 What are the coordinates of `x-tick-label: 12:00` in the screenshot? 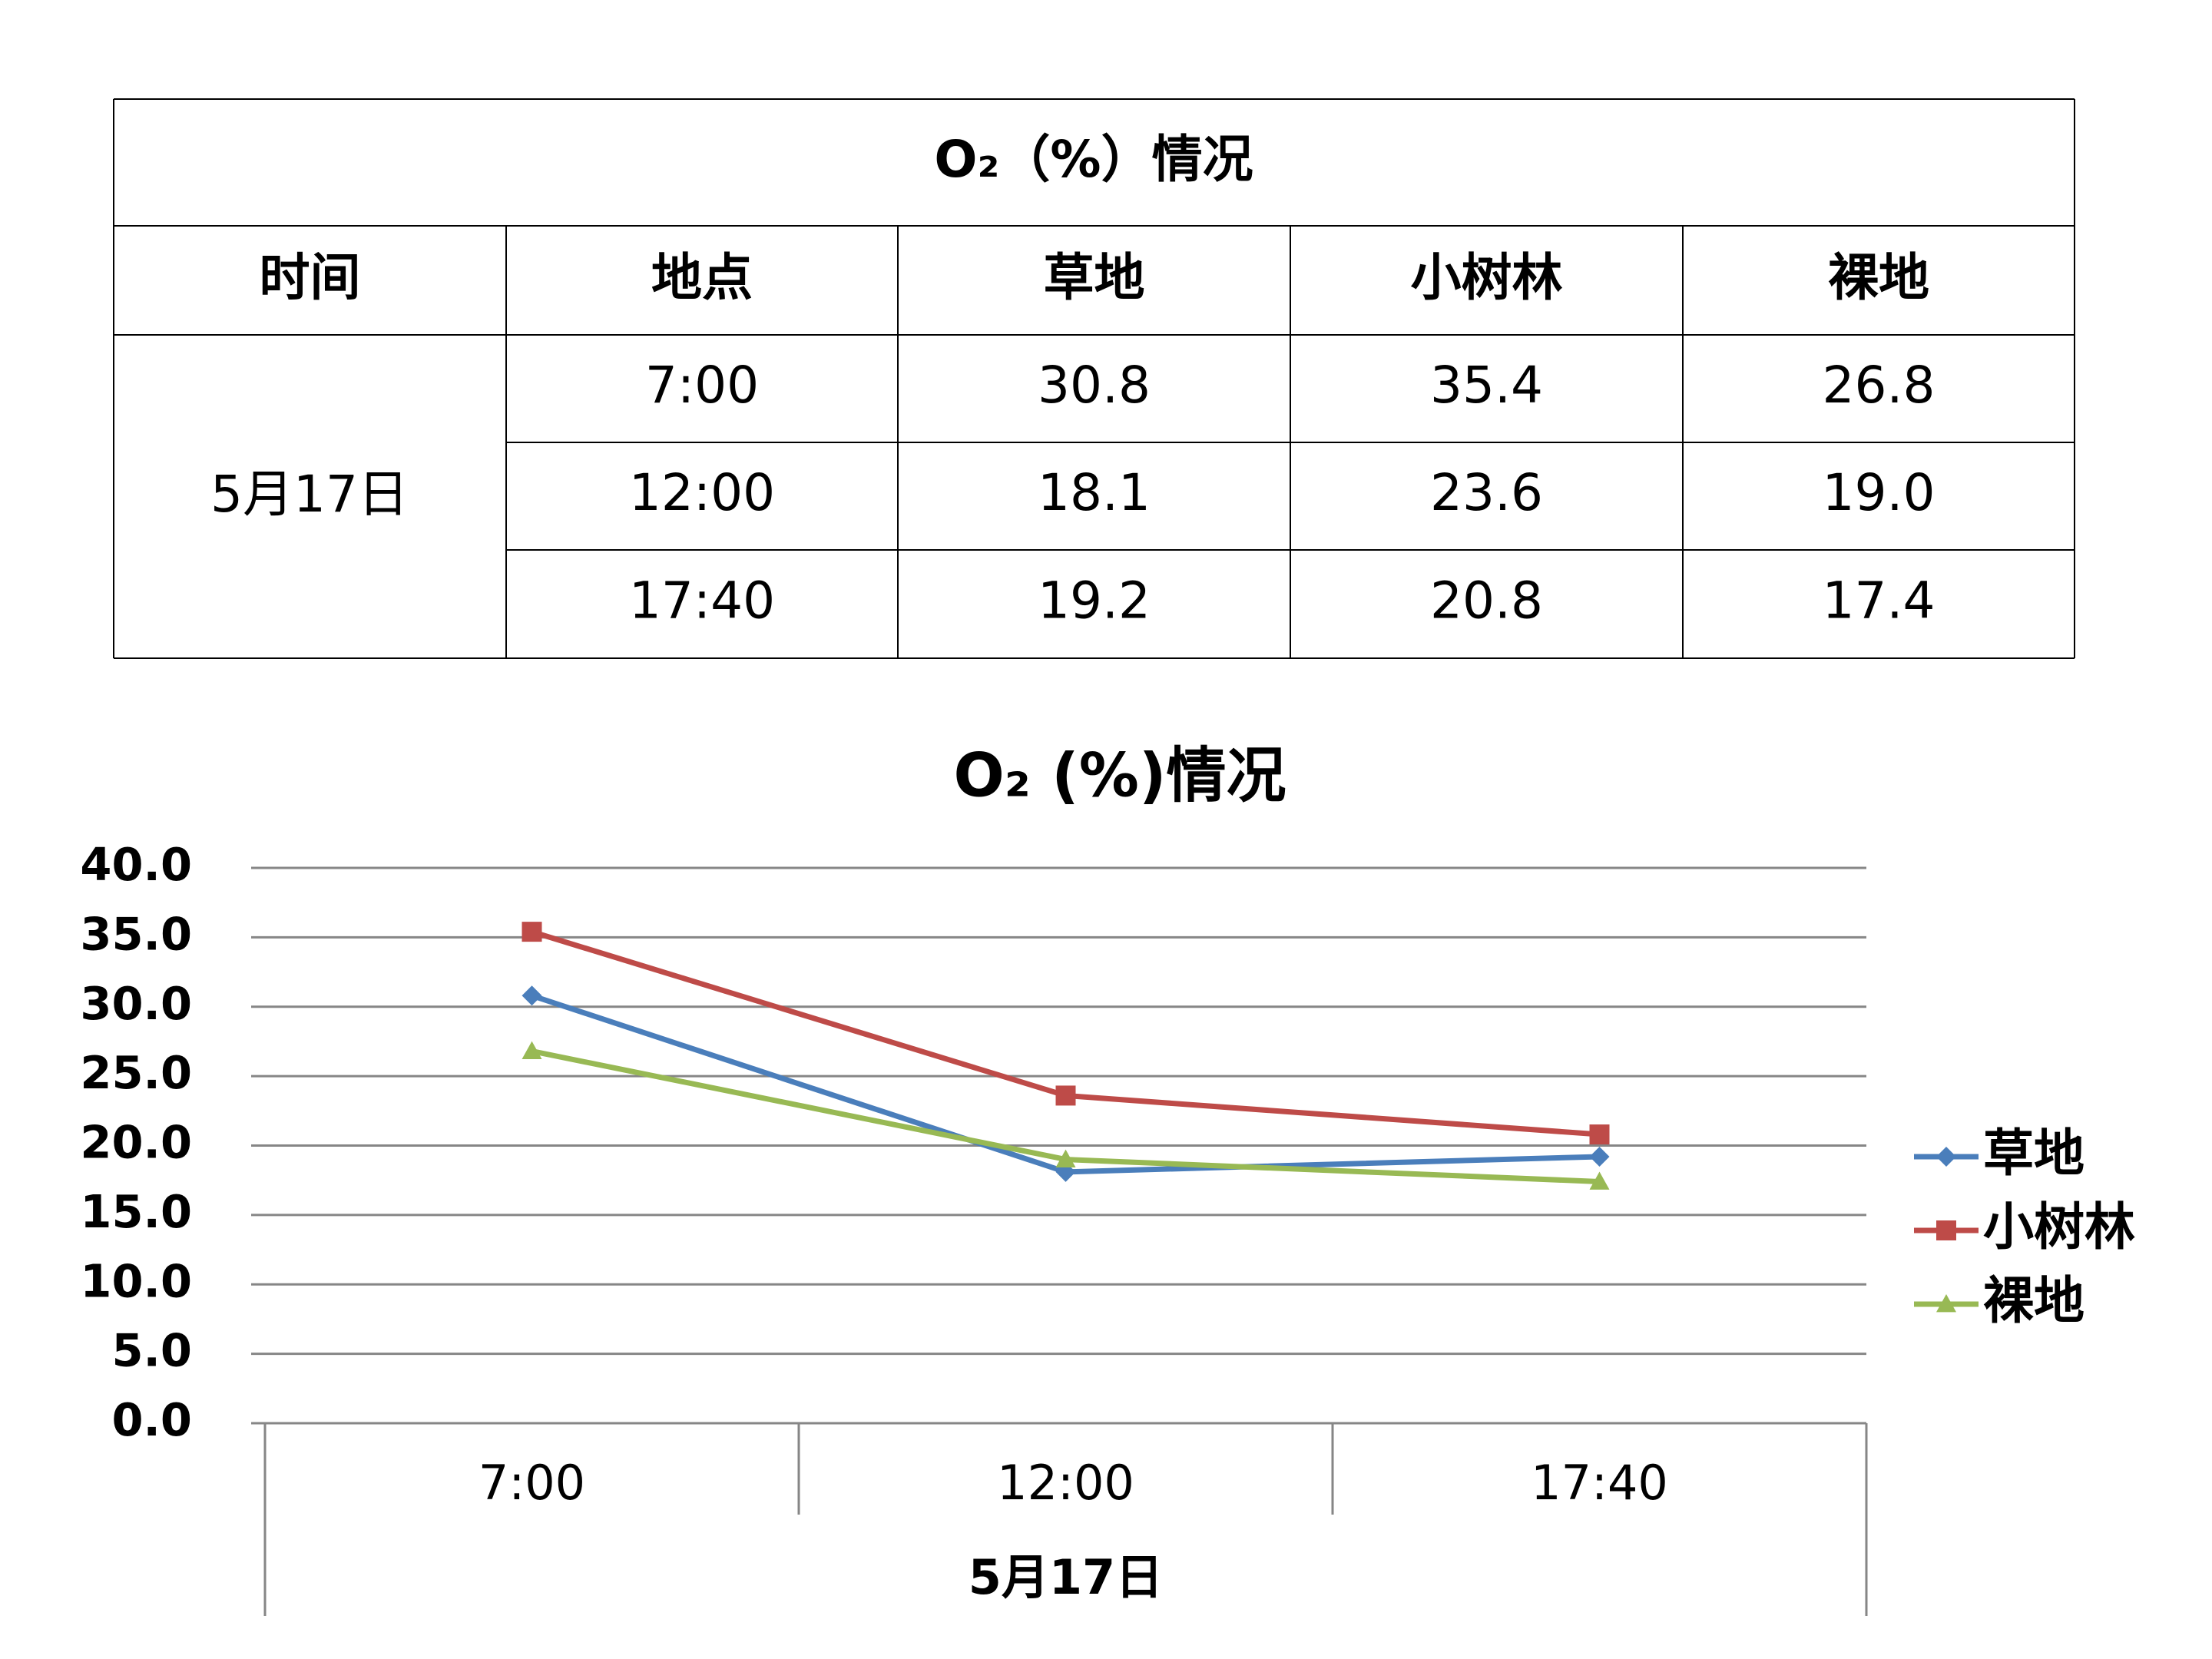 It's located at (1065, 1483).